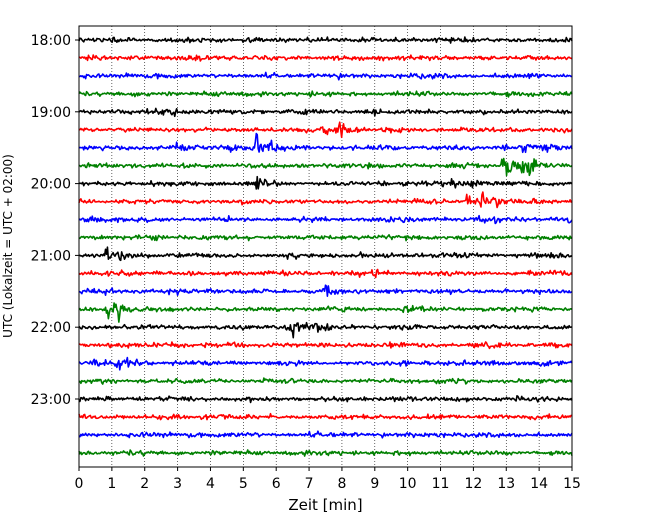 The height and width of the screenshot is (520, 650). I want to click on y-tick-label: 18:00, so click(51, 41).